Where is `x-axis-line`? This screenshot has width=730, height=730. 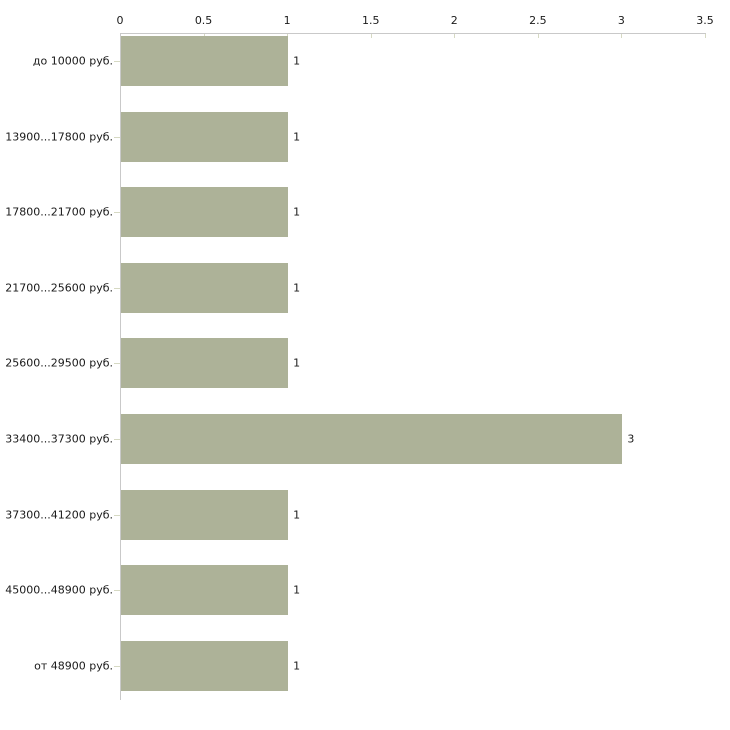
x-axis-line is located at coordinates (413, 33).